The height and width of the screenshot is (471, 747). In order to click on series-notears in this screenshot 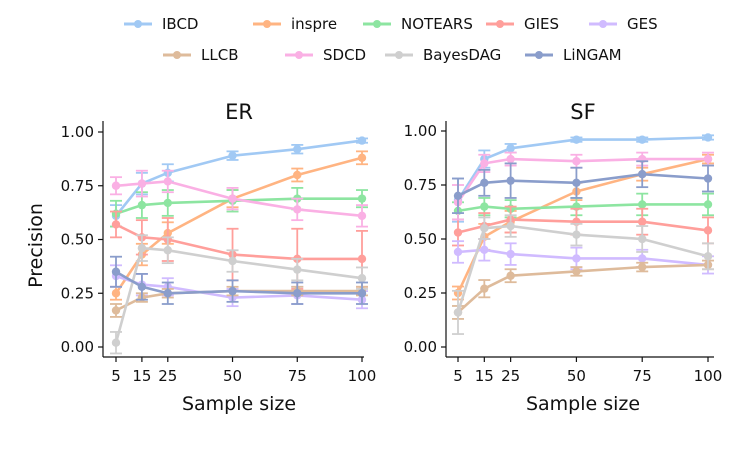, I will do `click(239, 207)`.